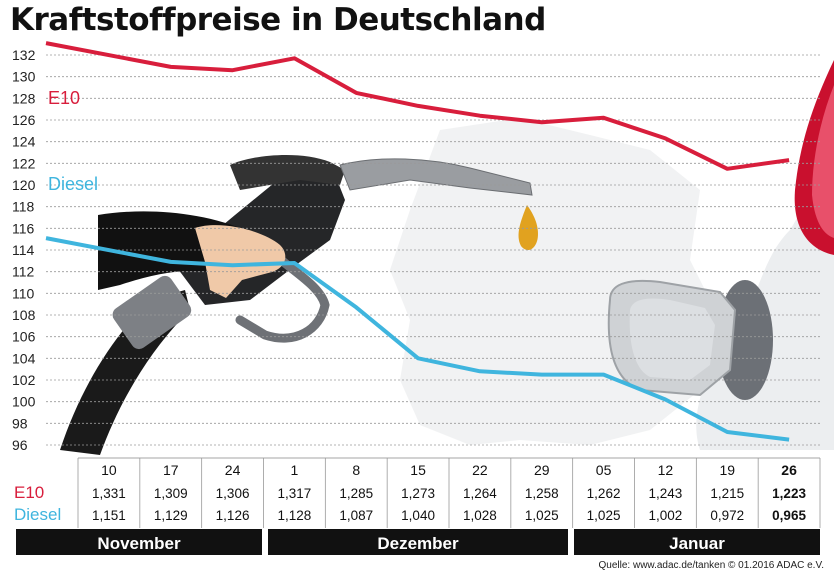 The image size is (834, 577). I want to click on x-axis-ticks: 10 17 24 1 8 15 22 29 05 12 19 26, so click(449, 492).